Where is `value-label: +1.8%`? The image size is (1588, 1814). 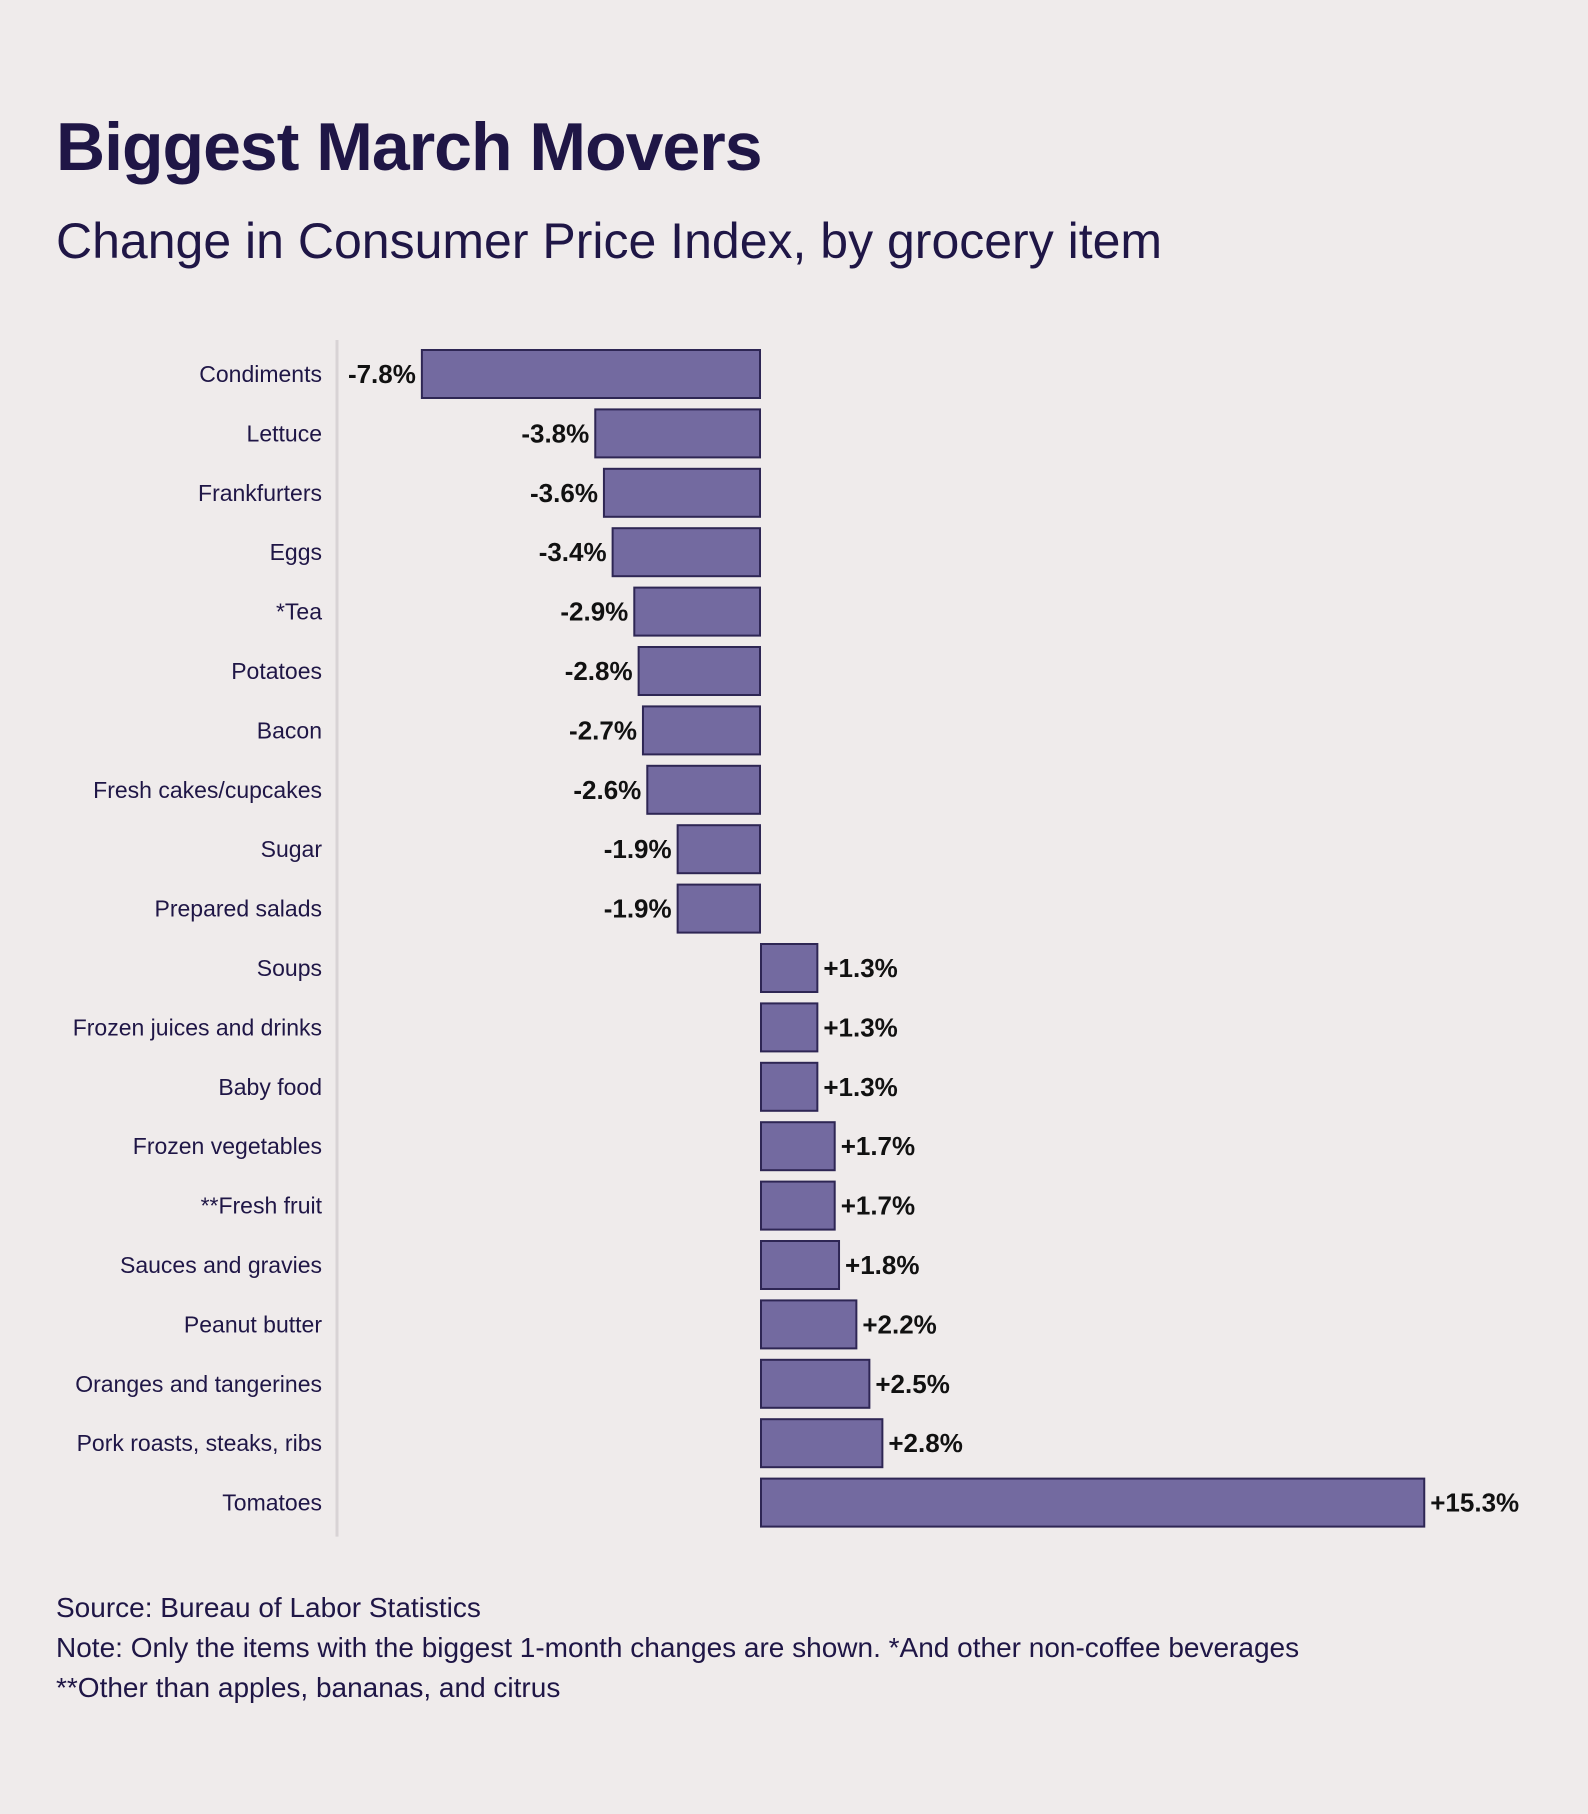 value-label: +1.8% is located at coordinates (882, 1265).